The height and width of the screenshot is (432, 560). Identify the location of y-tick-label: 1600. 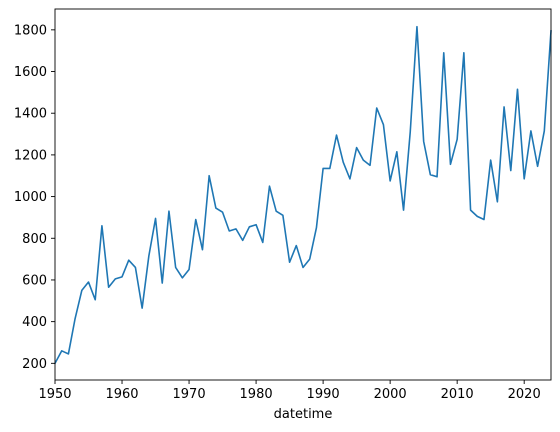
(30, 72).